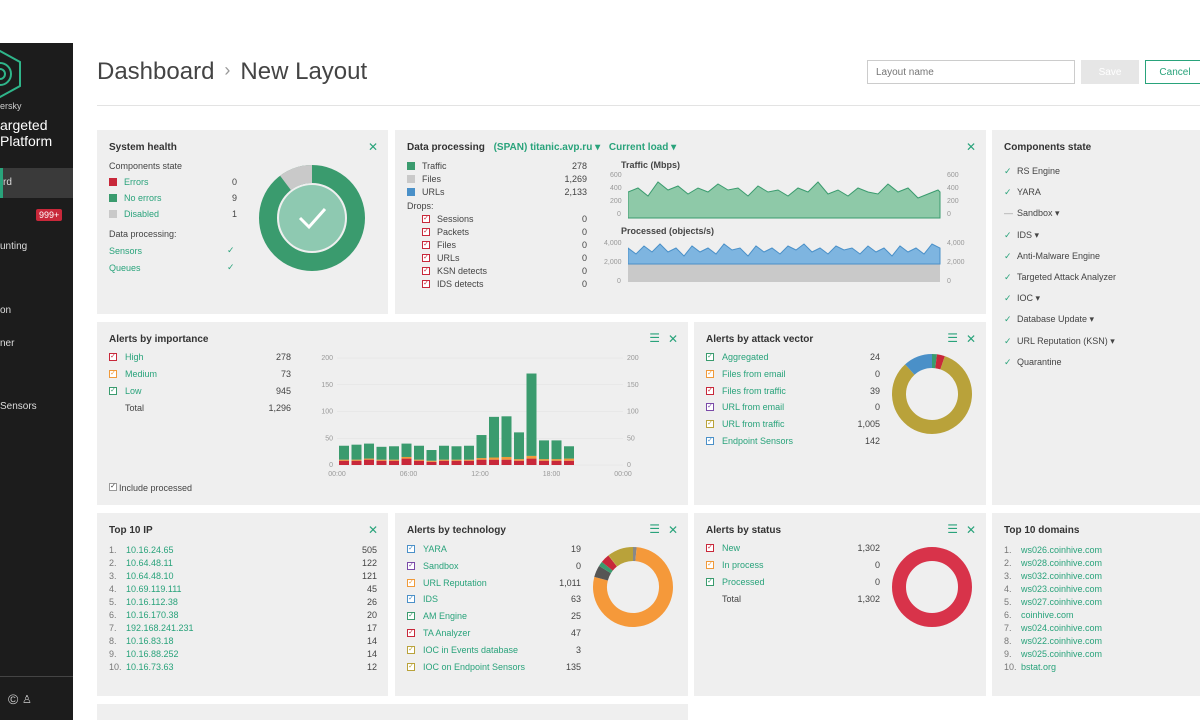 This screenshot has height=720, width=1200. I want to click on ip-link: 10.16.112.38, so click(152, 602).